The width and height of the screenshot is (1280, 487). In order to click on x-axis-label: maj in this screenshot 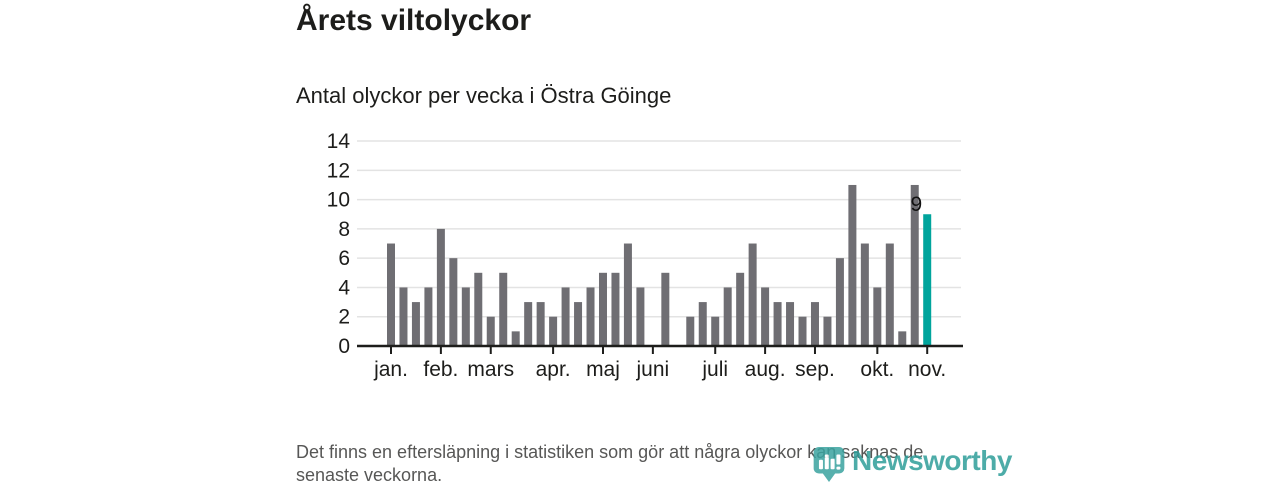, I will do `click(603, 369)`.